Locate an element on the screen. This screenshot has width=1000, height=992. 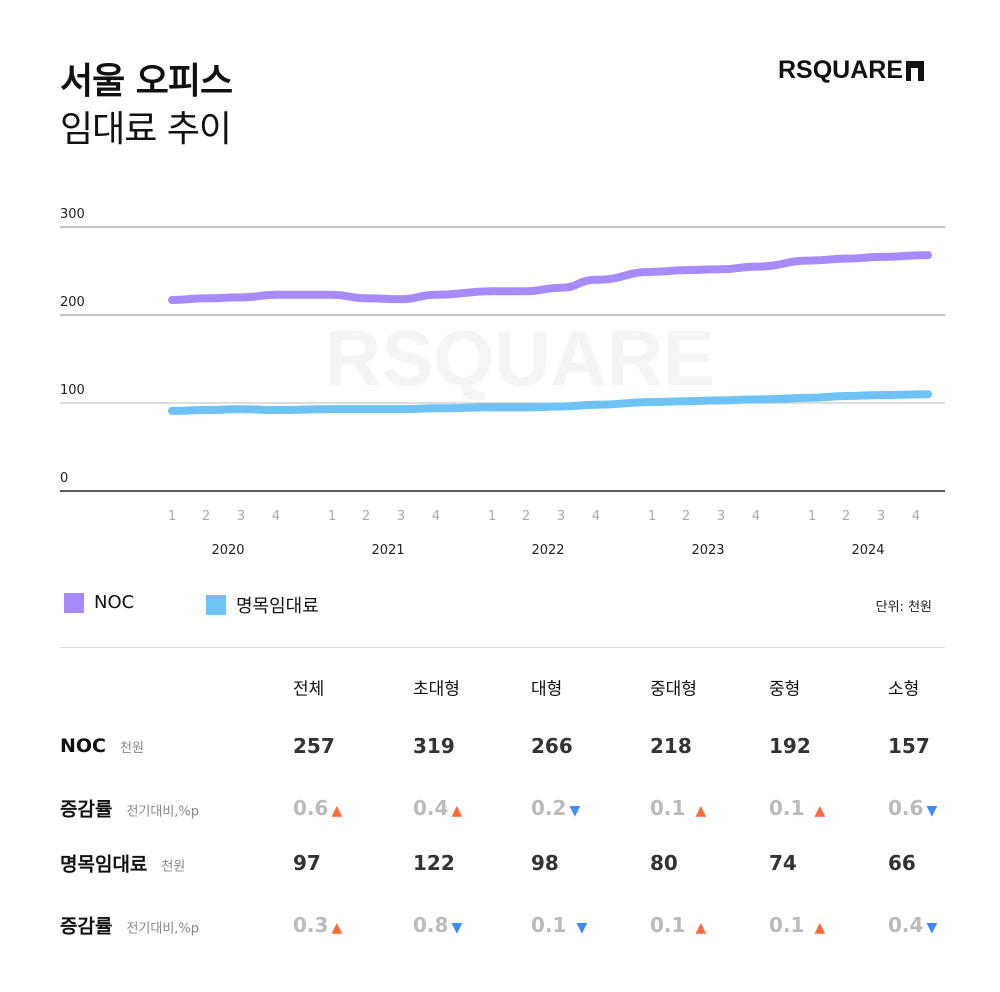
x-tick-year: 2020 is located at coordinates (227, 550).